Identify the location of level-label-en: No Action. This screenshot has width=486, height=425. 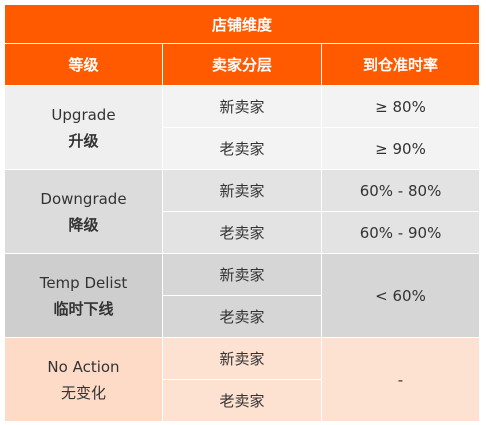
(83, 366).